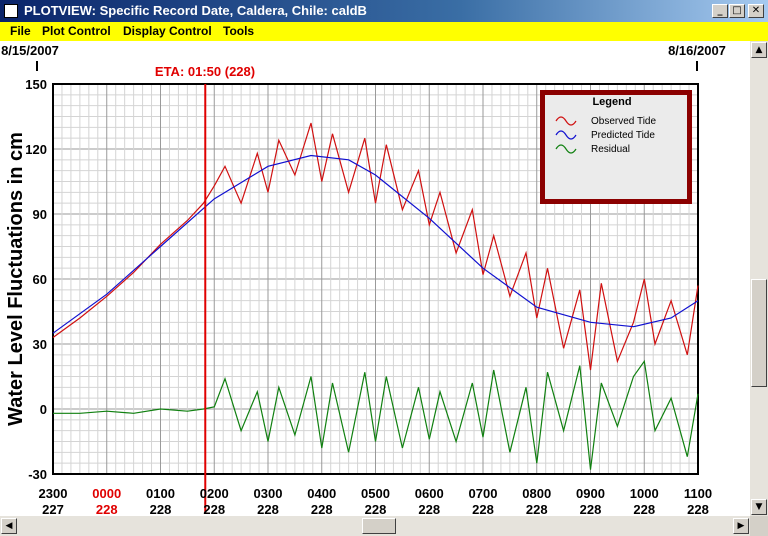  Describe the element at coordinates (214, 493) in the screenshot. I see `x-tick-time: 0200` at that location.